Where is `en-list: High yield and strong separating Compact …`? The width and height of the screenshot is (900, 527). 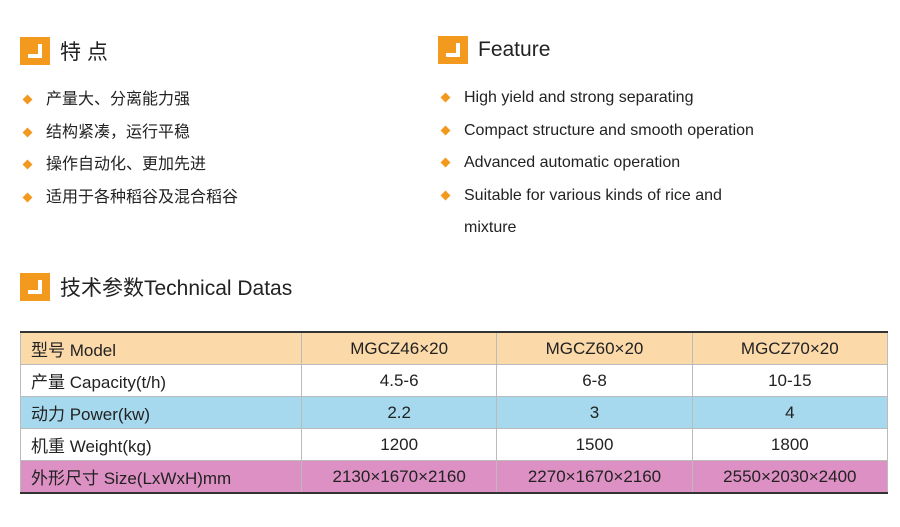 en-list: High yield and strong separating Compact … is located at coordinates (601, 163).